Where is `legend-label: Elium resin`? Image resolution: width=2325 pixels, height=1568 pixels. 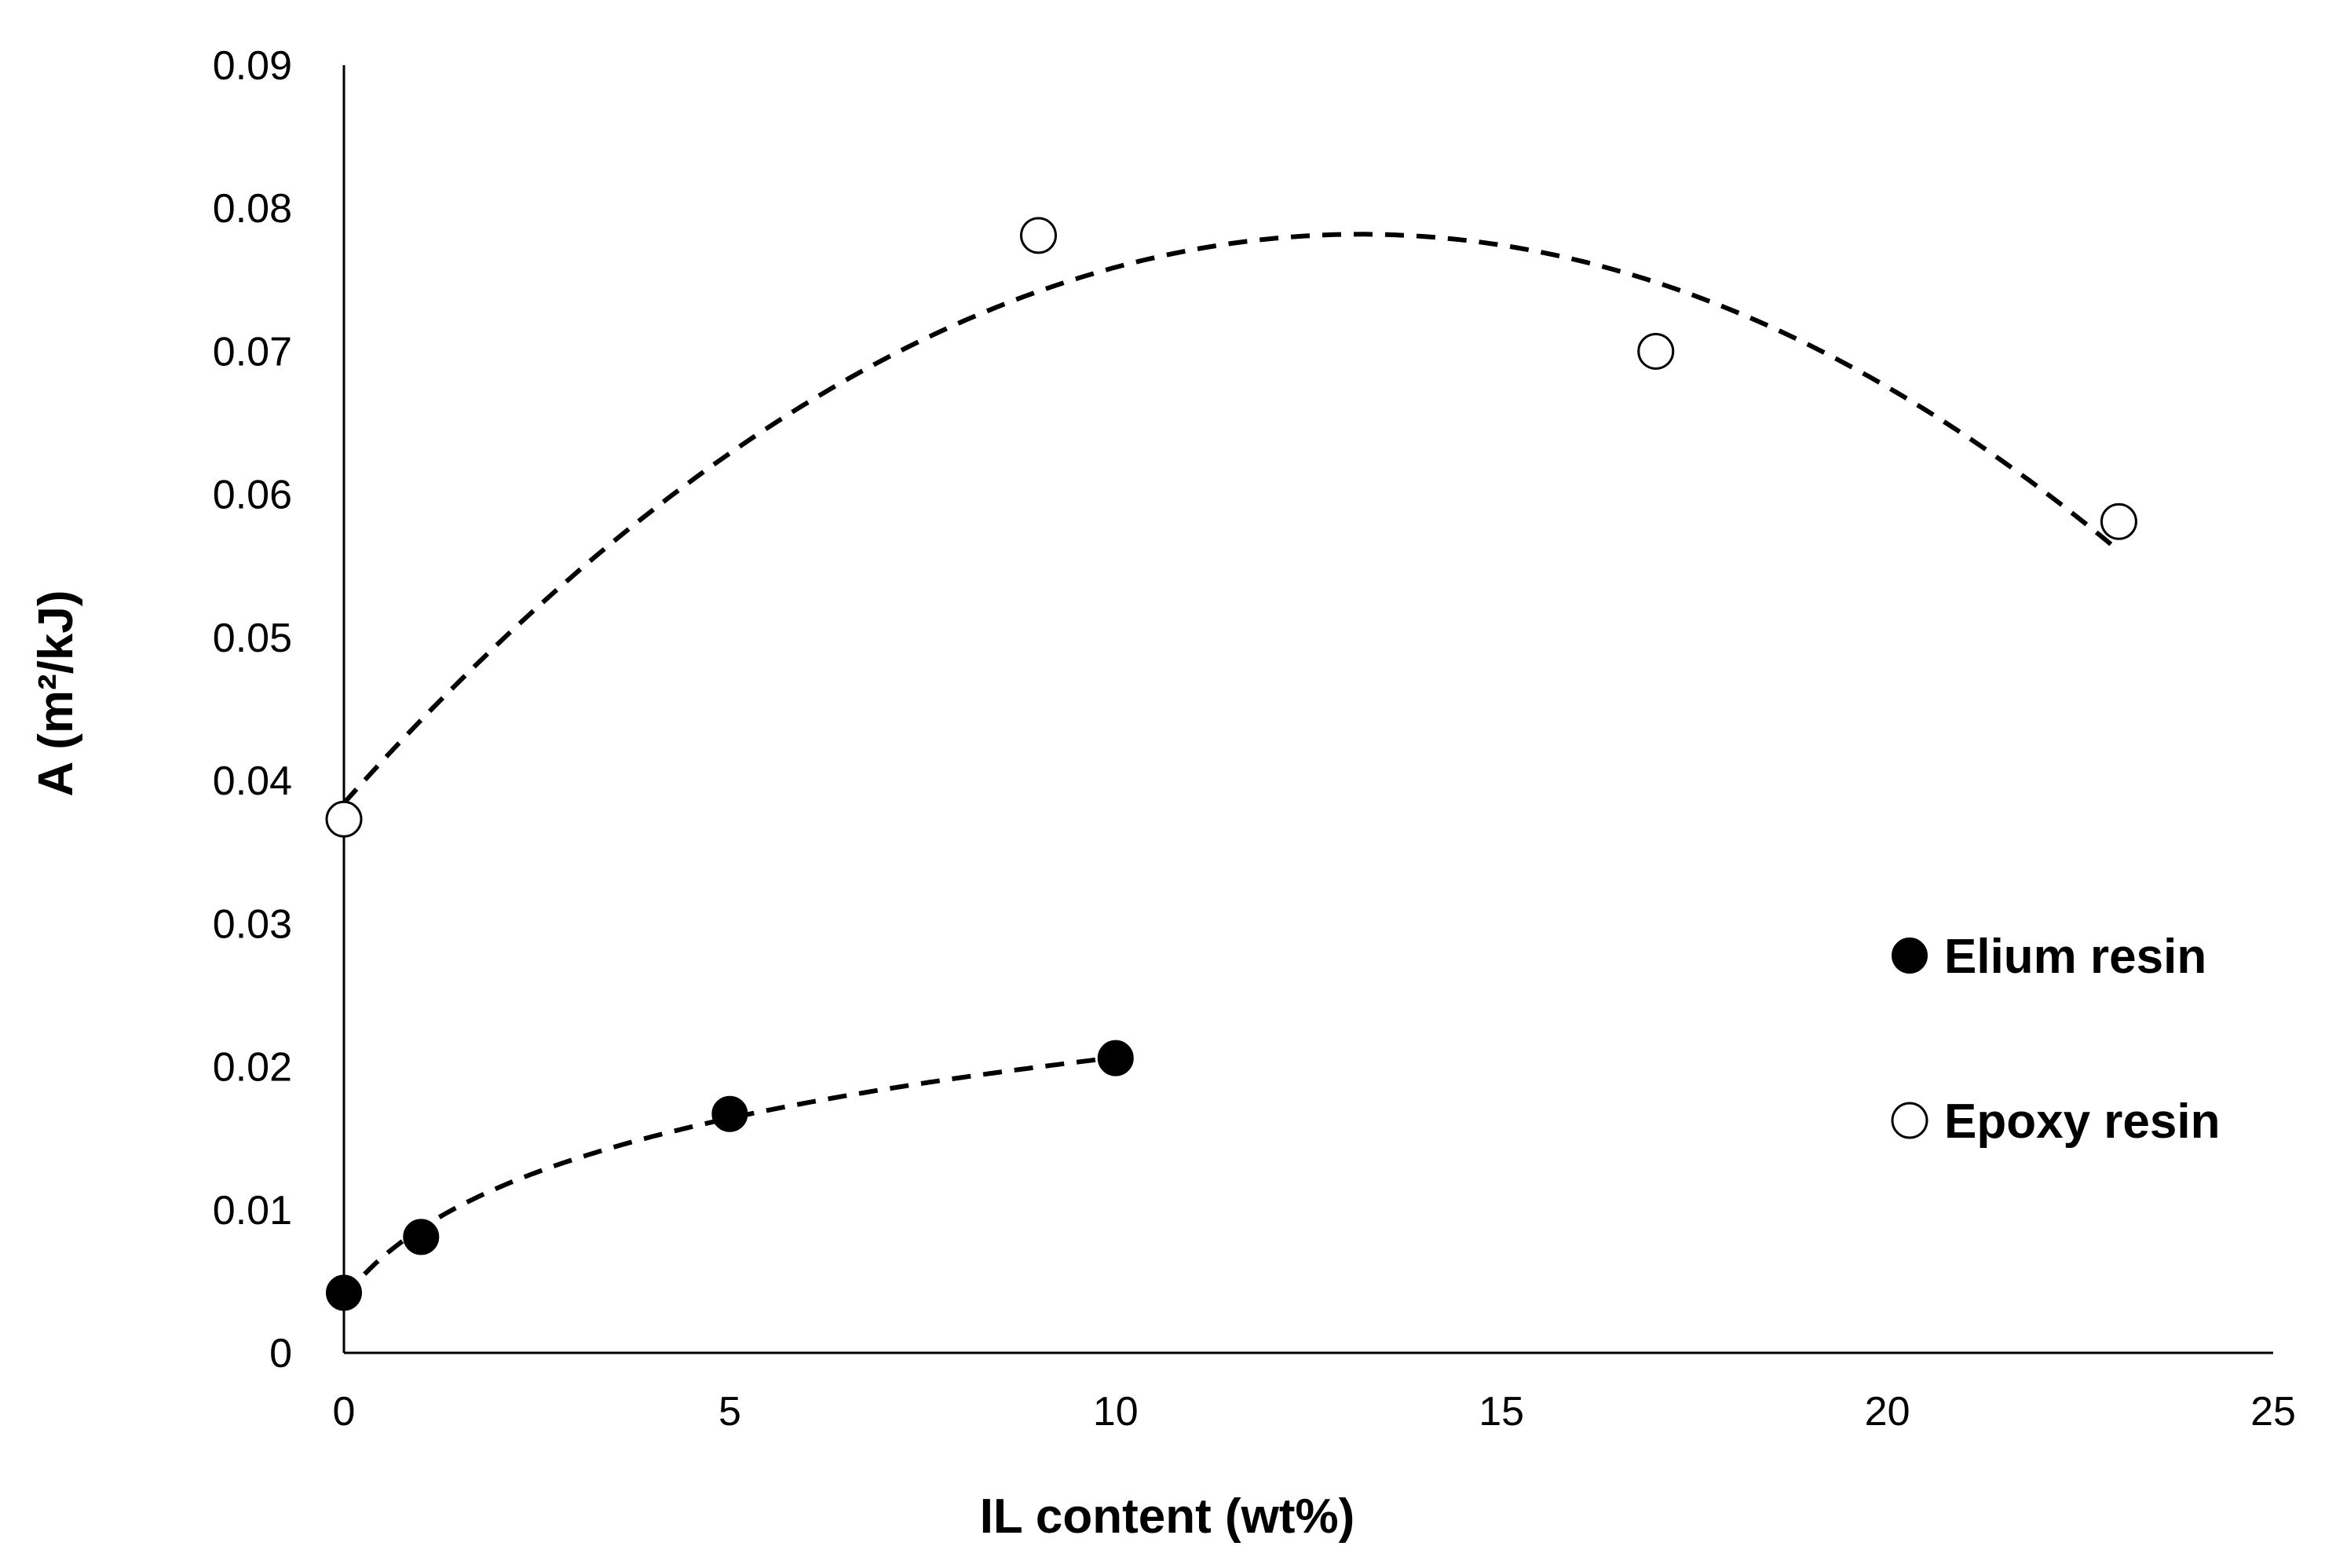 legend-label: Elium resin is located at coordinates (2075, 957).